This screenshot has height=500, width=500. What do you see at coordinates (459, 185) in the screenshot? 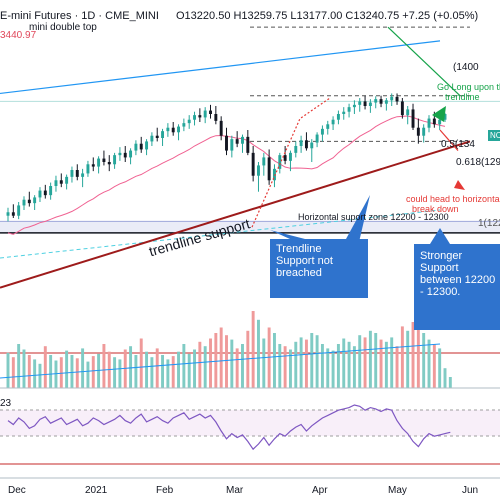
I see `red-arrow-head` at bounding box center [459, 185].